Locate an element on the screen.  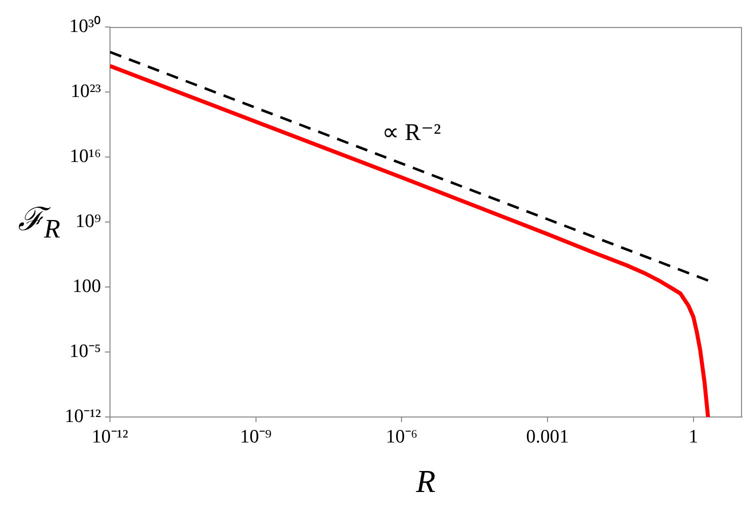
x-tick-label: 10⁻¹² is located at coordinates (110, 437).